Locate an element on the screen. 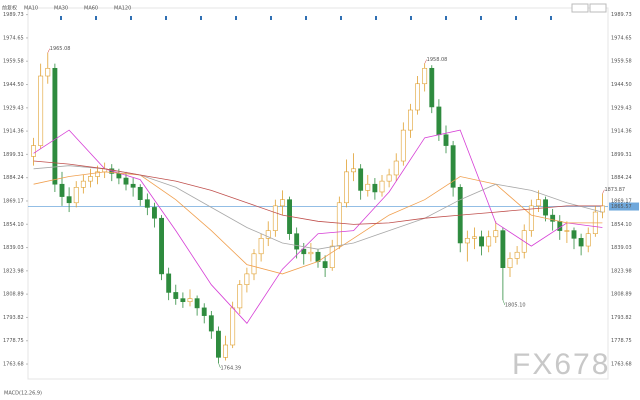  ma-line is located at coordinates (318, 192).